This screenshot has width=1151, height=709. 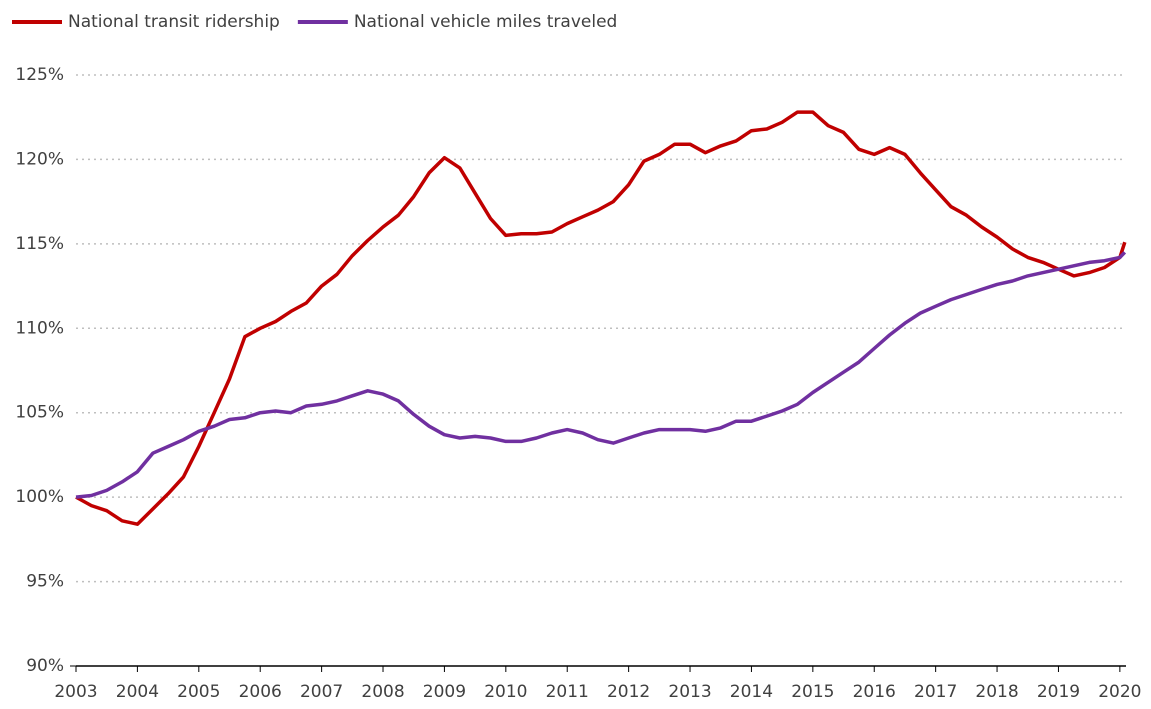 I want to click on x-tick-label: 2010, so click(x=505, y=692).